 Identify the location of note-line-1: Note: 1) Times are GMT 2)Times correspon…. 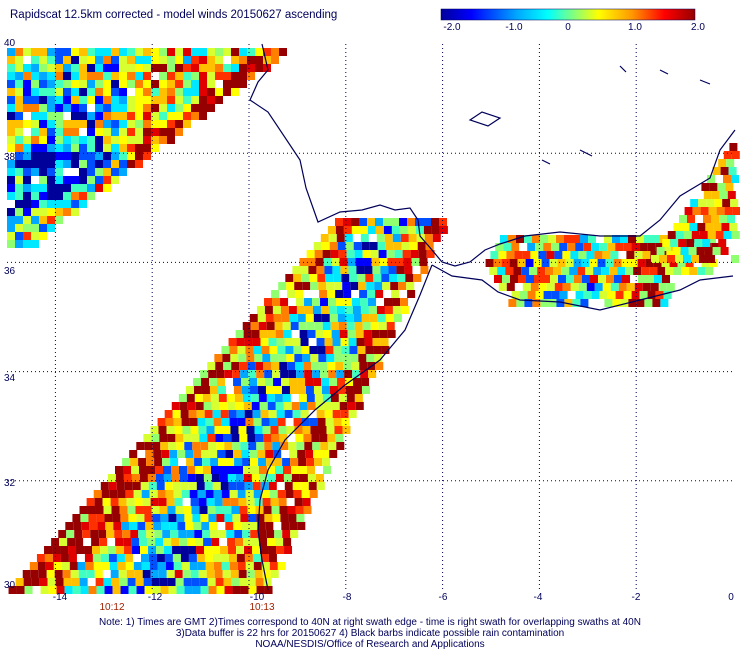
(370, 622).